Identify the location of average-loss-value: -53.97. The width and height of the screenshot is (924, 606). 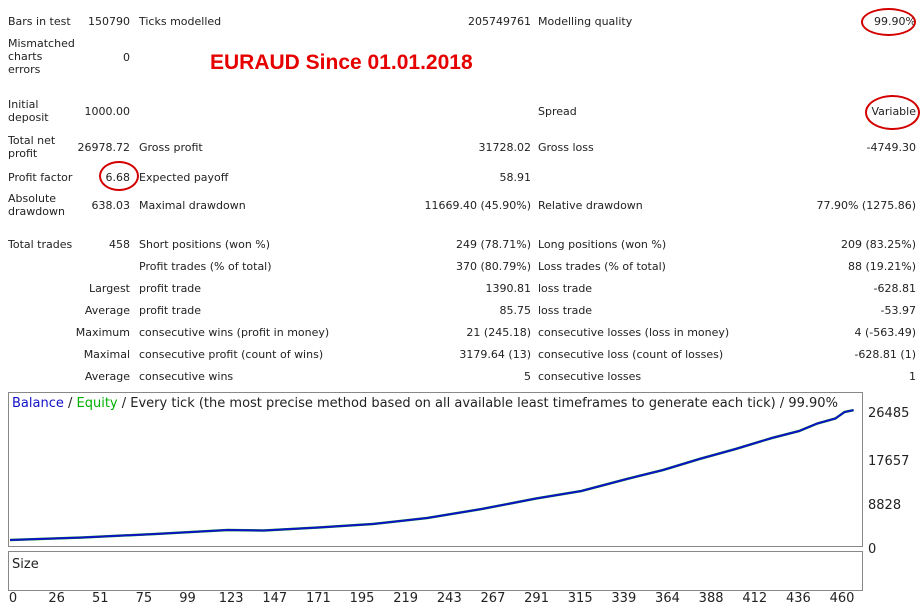
(898, 310).